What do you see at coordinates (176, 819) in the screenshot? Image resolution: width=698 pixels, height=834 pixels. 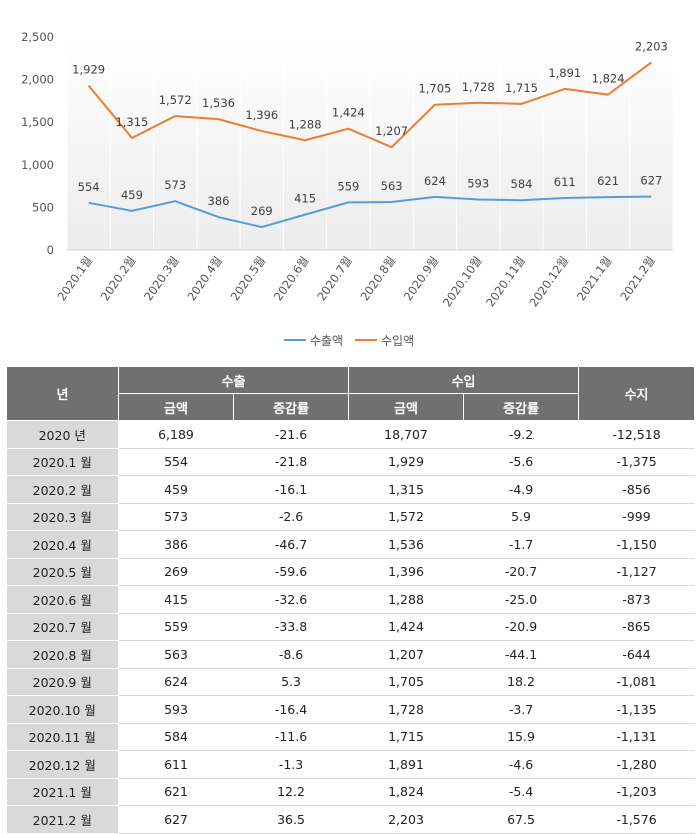 I see `export-amount-cell: 627` at bounding box center [176, 819].